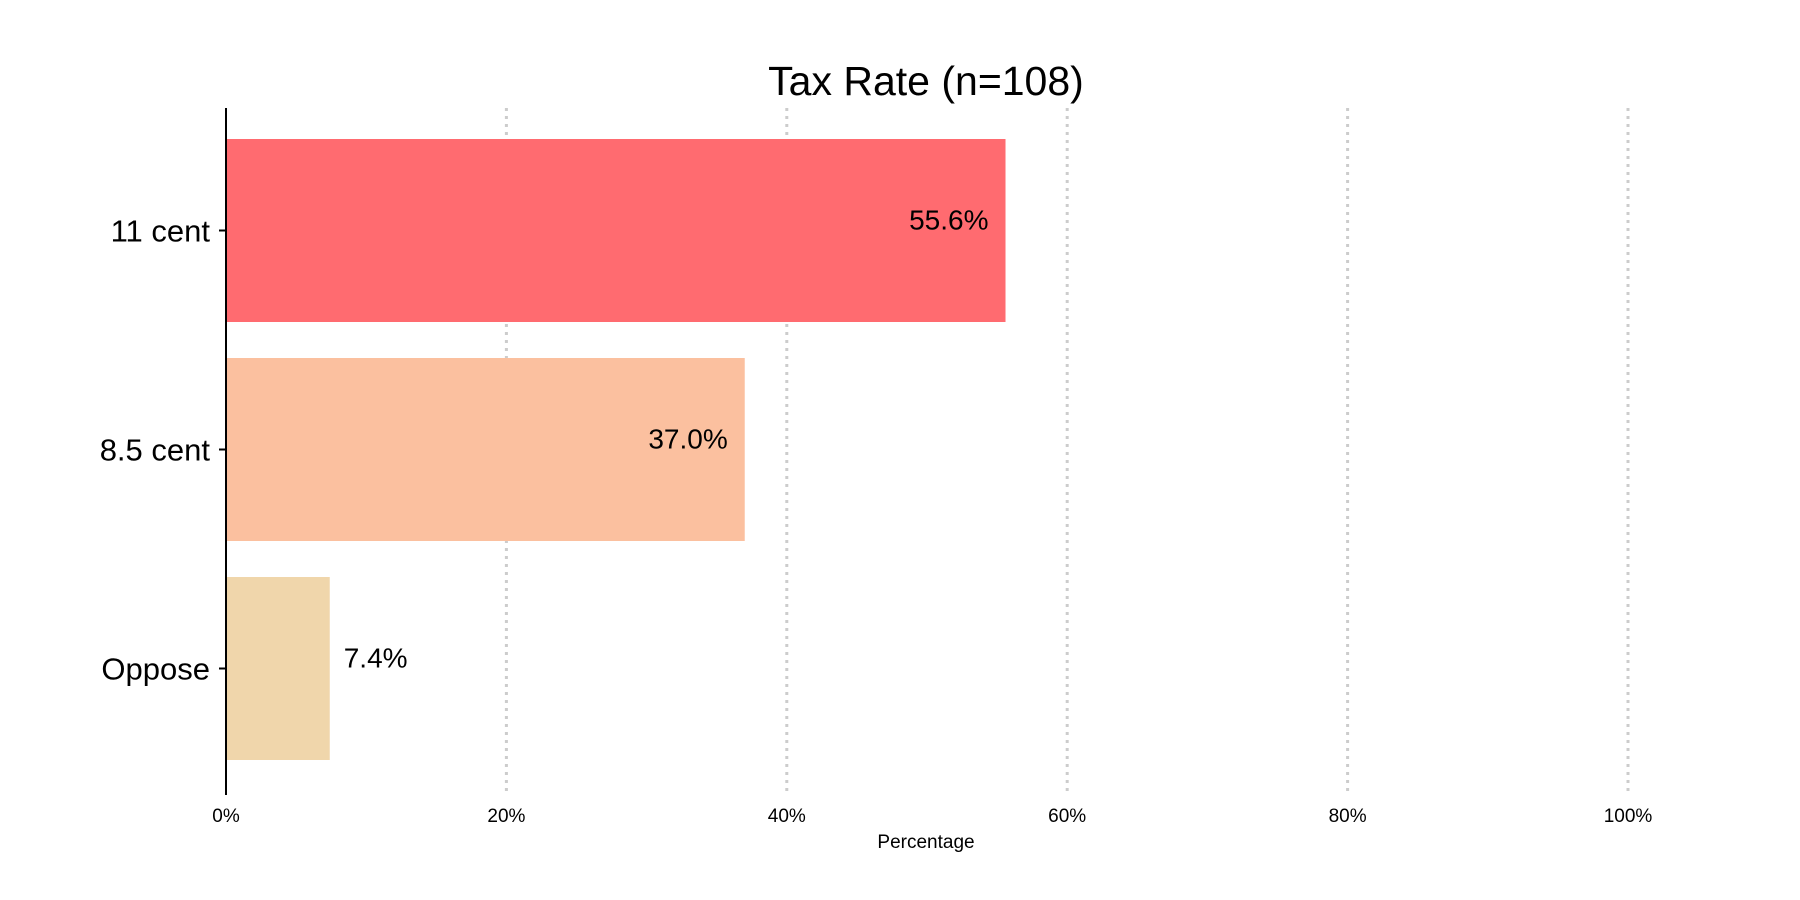  What do you see at coordinates (687, 439) in the screenshot?
I see `data-label: 37.0%` at bounding box center [687, 439].